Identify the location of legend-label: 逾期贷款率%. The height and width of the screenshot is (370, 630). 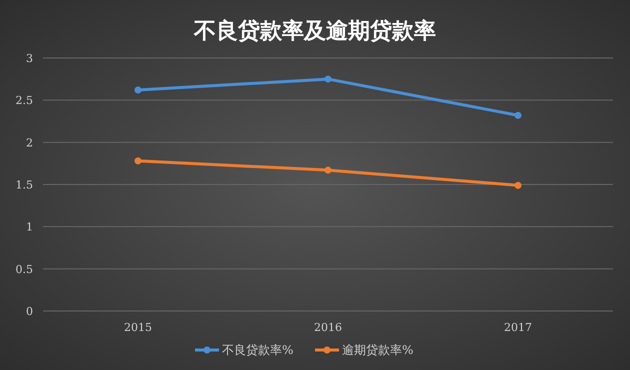
(378, 350).